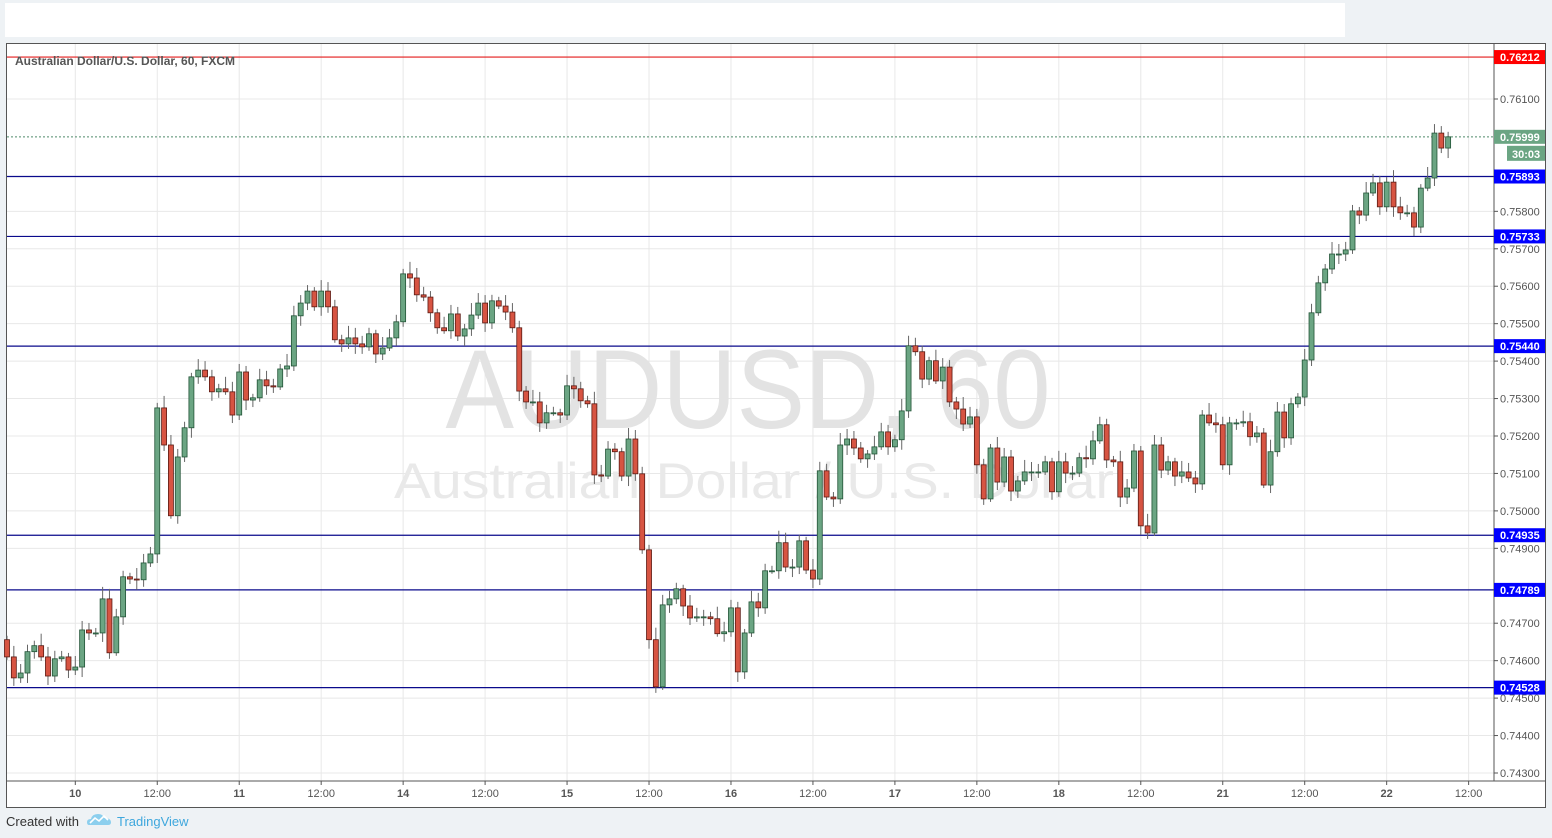 This screenshot has height=838, width=1552. I want to click on price-tick-label: 0.75500, so click(1520, 325).